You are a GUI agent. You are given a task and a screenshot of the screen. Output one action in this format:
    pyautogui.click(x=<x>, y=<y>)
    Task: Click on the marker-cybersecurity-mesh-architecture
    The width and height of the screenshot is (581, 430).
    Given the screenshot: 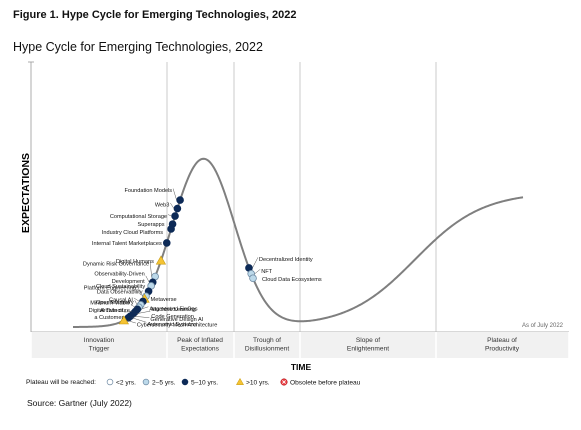 What is the action you would take?
    pyautogui.click(x=123, y=320)
    